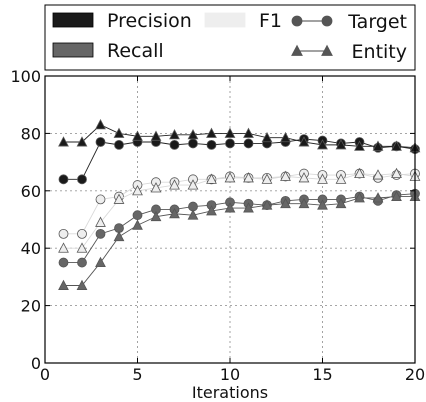 The height and width of the screenshot is (402, 426). Describe the element at coordinates (45, 374) in the screenshot. I see `x-tick-label: 0` at that location.